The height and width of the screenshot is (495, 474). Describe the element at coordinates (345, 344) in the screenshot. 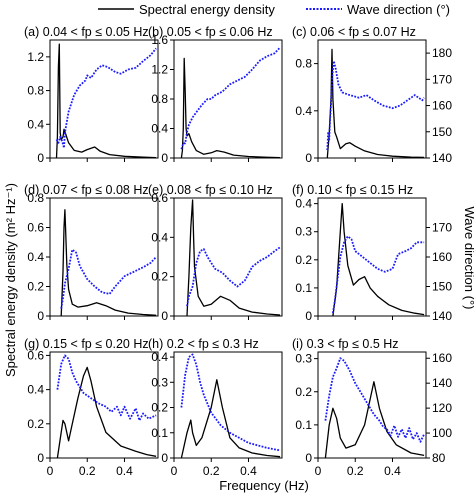

I see `panel-title: (i) 0.3 < fp ≤ 0.5 Hz` at that location.